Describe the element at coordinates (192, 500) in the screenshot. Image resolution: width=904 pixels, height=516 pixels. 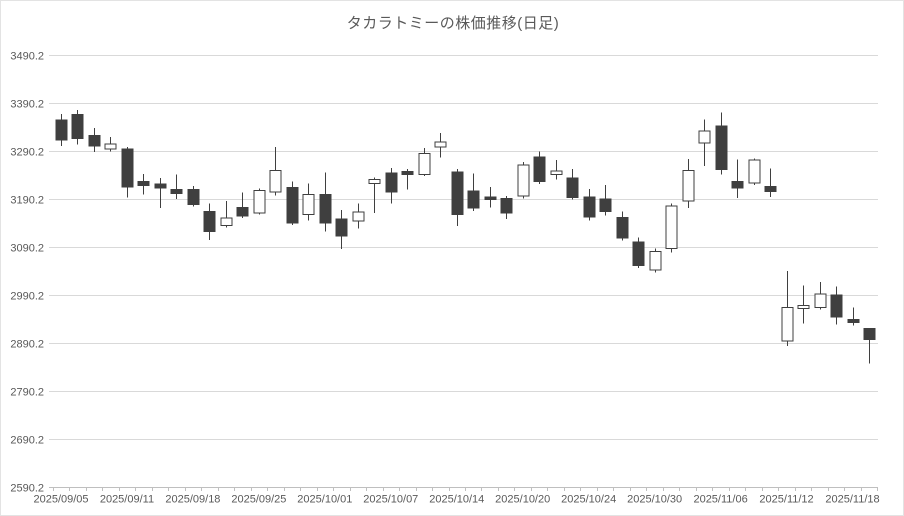
I see `x-tick-label: 2025/09/18` at that location.